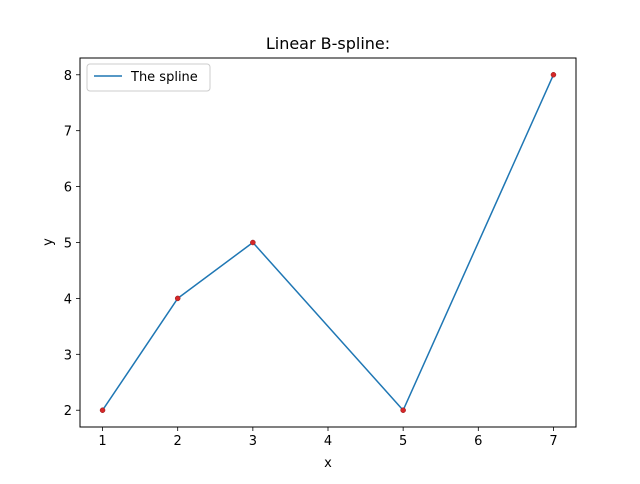 The width and height of the screenshot is (640, 484). What do you see at coordinates (478, 441) in the screenshot?
I see `x-tick-label: 6` at bounding box center [478, 441].